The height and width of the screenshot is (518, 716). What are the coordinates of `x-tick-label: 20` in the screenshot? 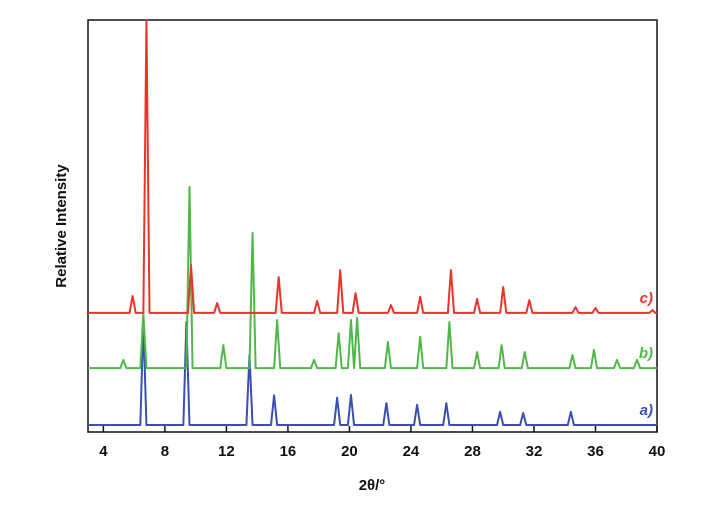 It's located at (349, 451).